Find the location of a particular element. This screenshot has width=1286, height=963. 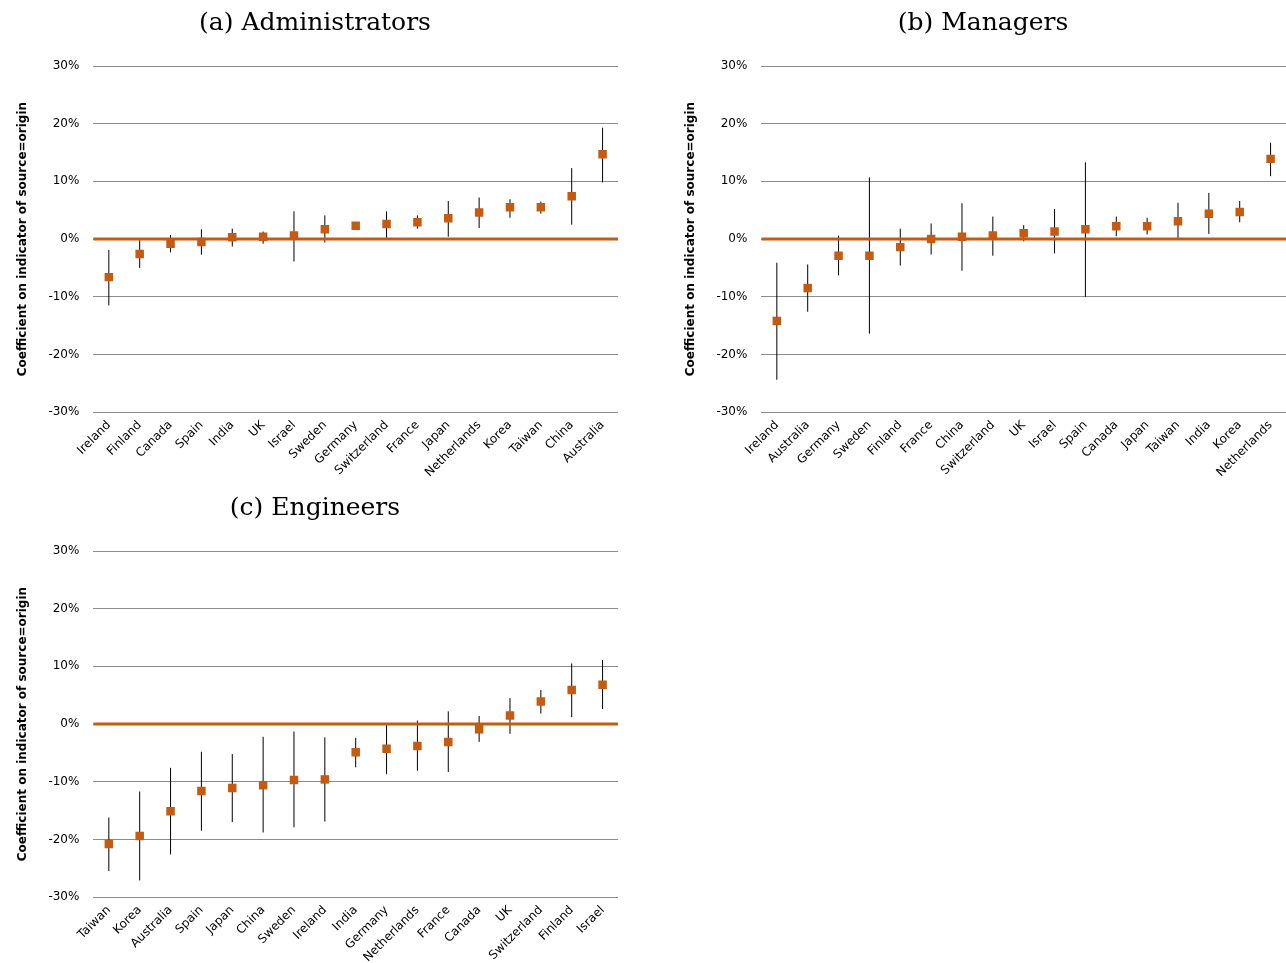

chart-title: (c) Engineers is located at coordinates (315, 506).